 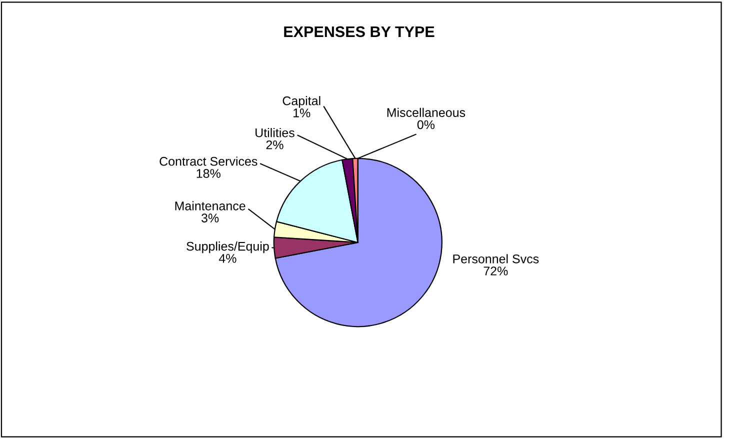 What do you see at coordinates (210, 205) in the screenshot?
I see `slice-label: Maintenance` at bounding box center [210, 205].